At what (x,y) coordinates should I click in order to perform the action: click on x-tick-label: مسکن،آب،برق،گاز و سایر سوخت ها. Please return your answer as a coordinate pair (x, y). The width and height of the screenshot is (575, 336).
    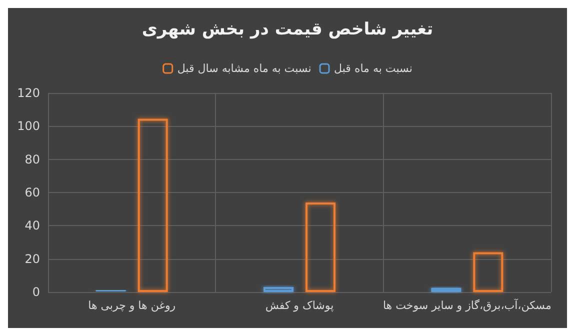
    Looking at the image, I should click on (467, 305).